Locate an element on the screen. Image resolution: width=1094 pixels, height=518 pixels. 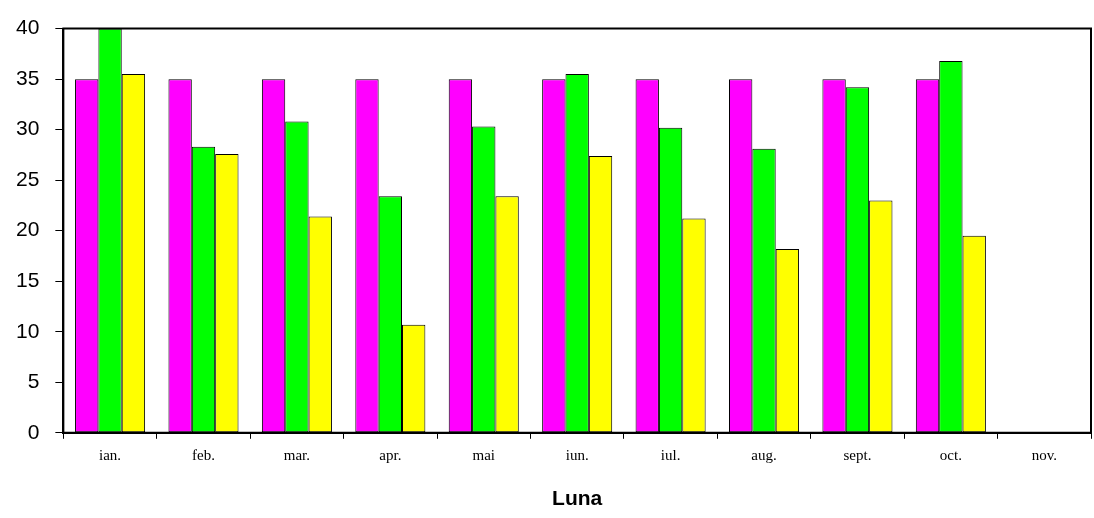
x-tick-label: mai is located at coordinates (484, 454).